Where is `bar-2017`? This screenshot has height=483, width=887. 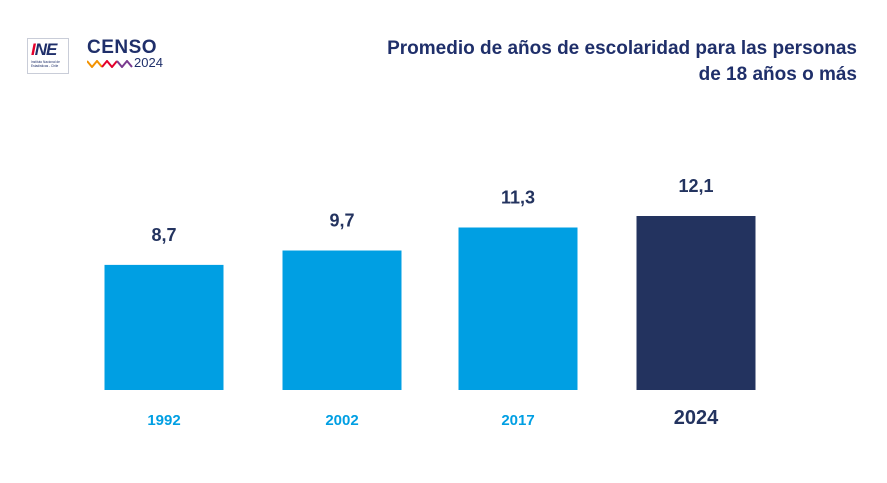 bar-2017 is located at coordinates (518, 308).